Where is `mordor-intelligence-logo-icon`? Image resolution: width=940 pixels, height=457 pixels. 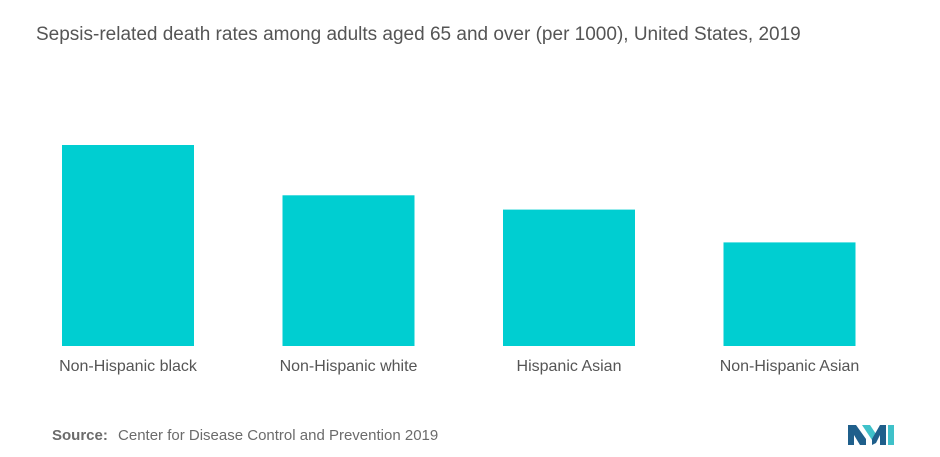 mordor-intelligence-logo-icon is located at coordinates (871, 435).